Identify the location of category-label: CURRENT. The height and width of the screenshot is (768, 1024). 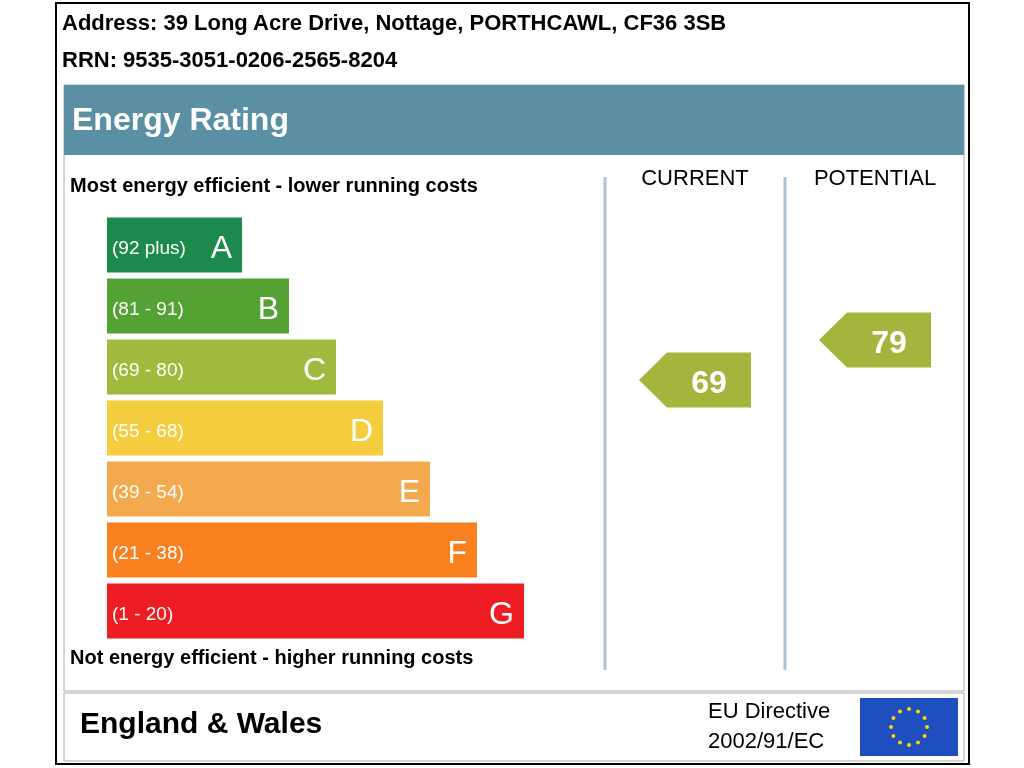
(695, 177).